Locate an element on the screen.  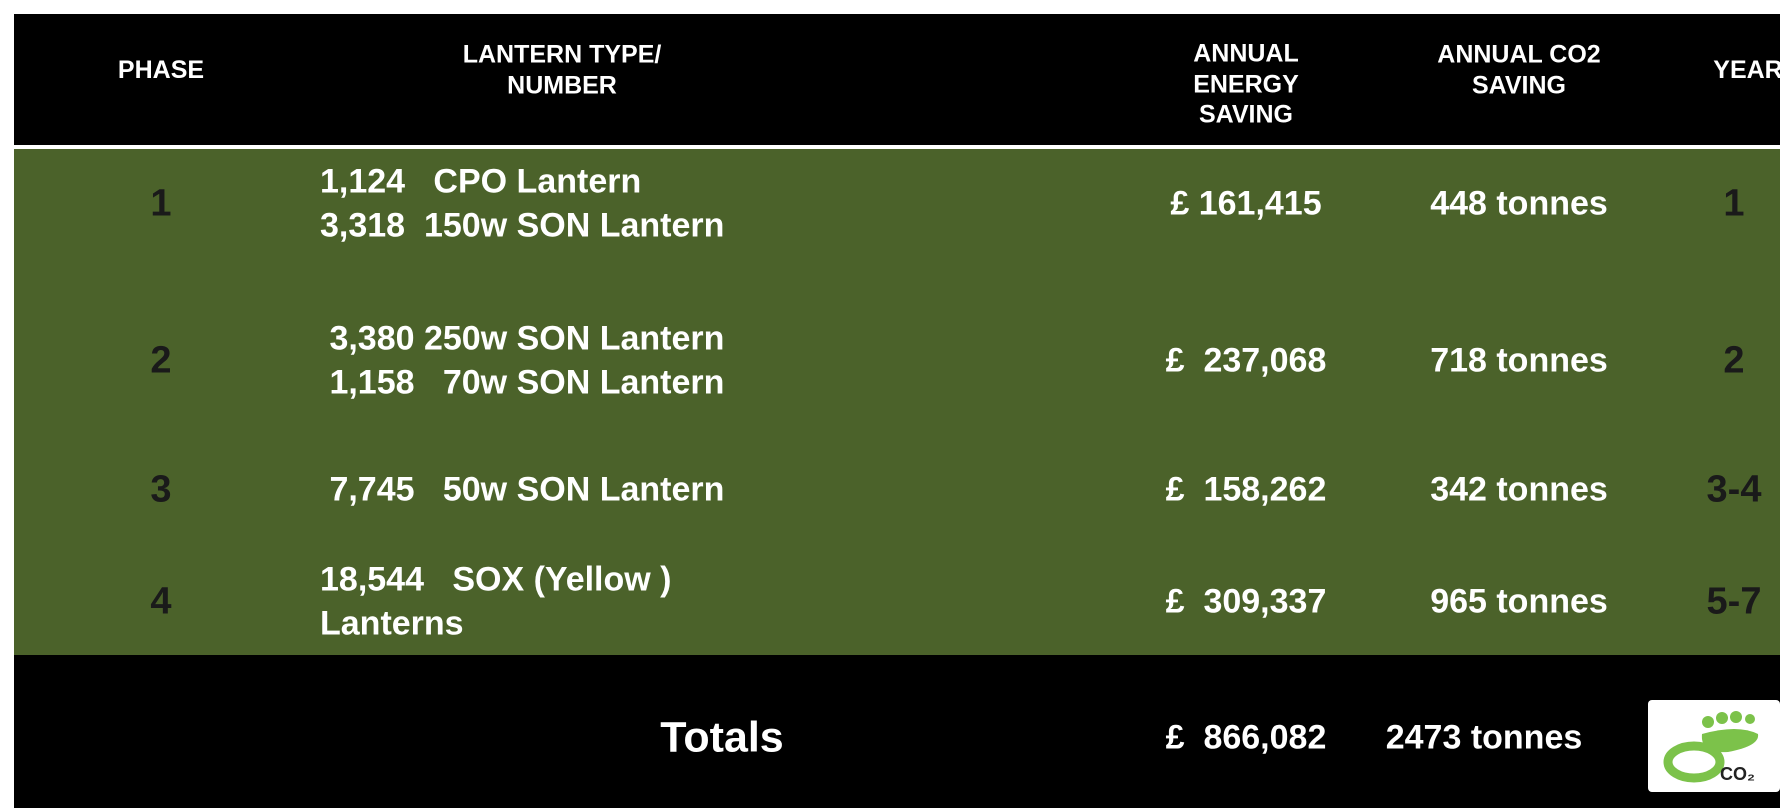
year: 2 is located at coordinates (1734, 360).